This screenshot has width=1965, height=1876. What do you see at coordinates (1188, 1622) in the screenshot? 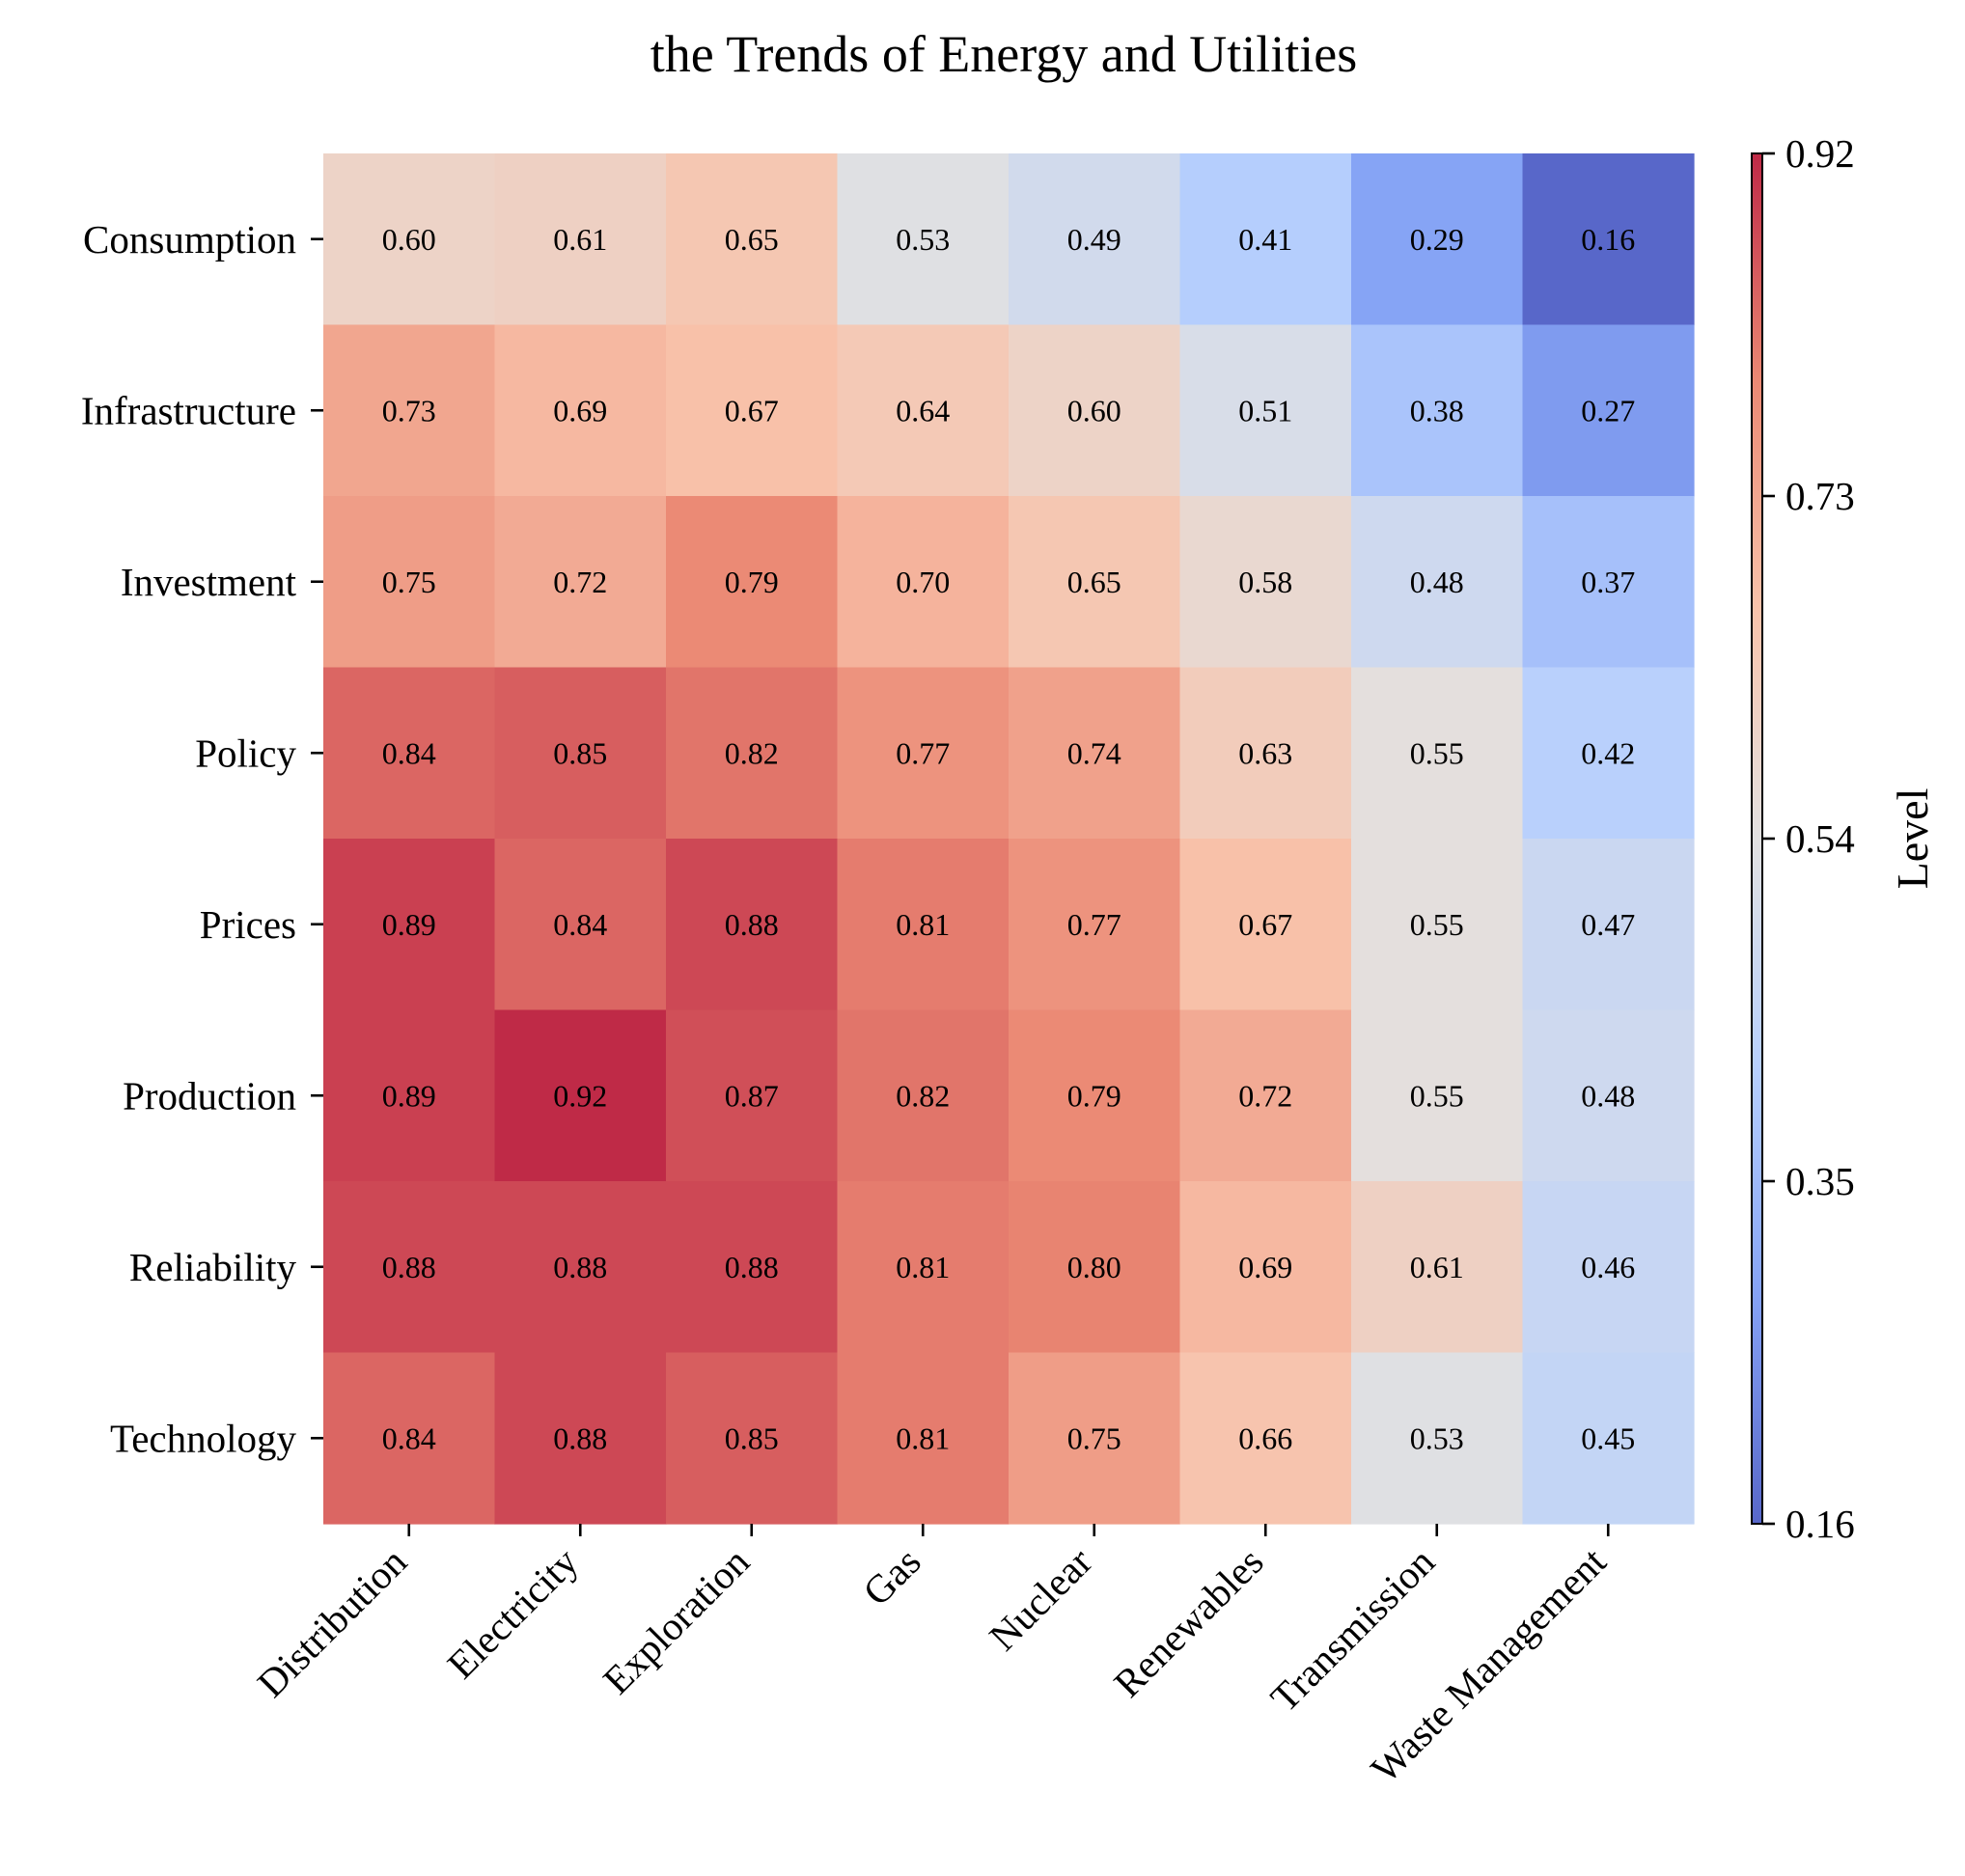
I see `x-tick-label: Renewables` at bounding box center [1188, 1622].